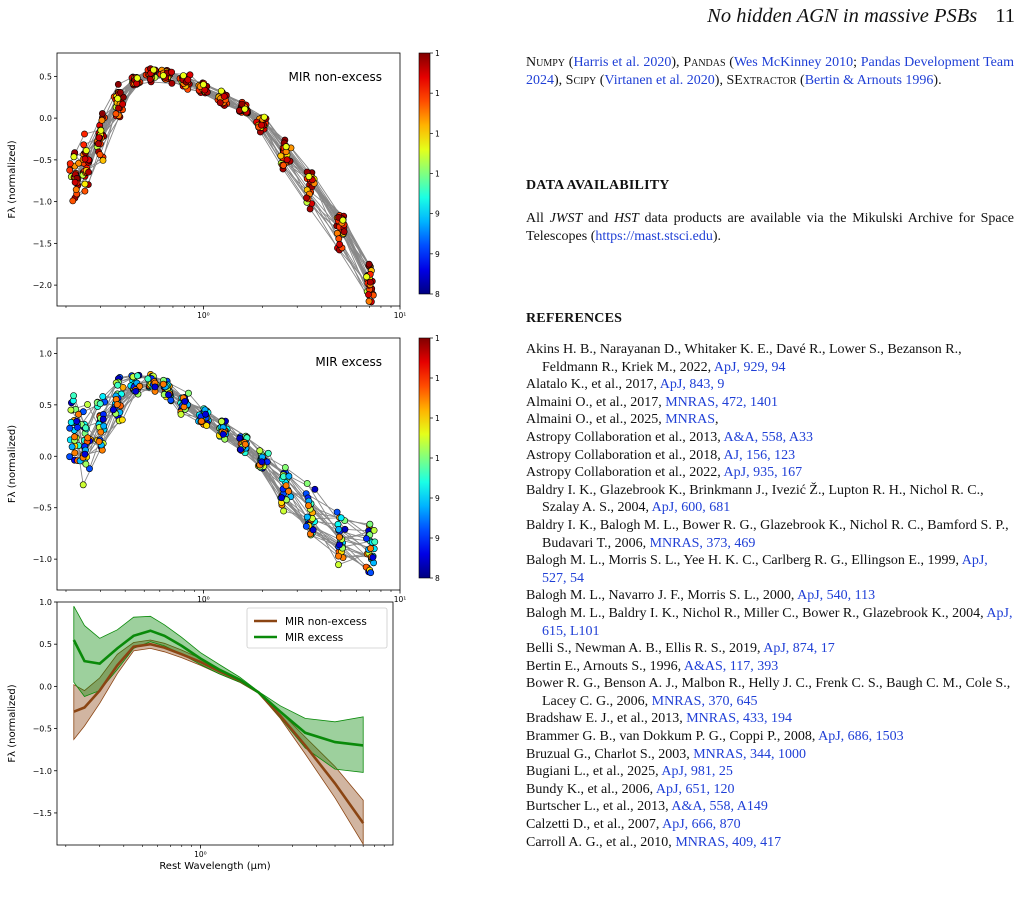 The width and height of the screenshot is (1018, 911). Describe the element at coordinates (690, 420) in the screenshot. I see `reference-link: MNRAS` at that location.